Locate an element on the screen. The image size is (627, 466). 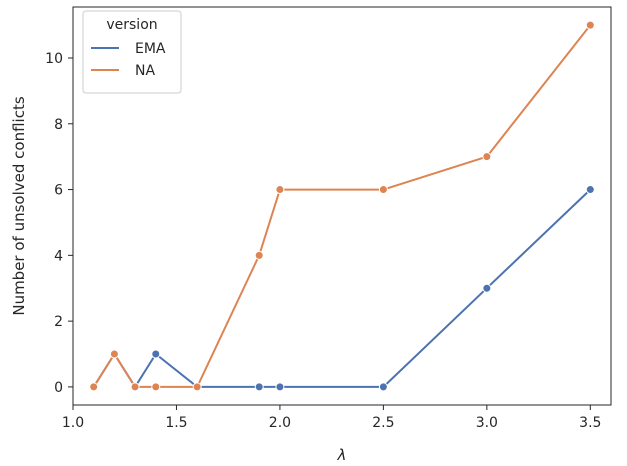
x-tick-label: 2.0 is located at coordinates (280, 423).